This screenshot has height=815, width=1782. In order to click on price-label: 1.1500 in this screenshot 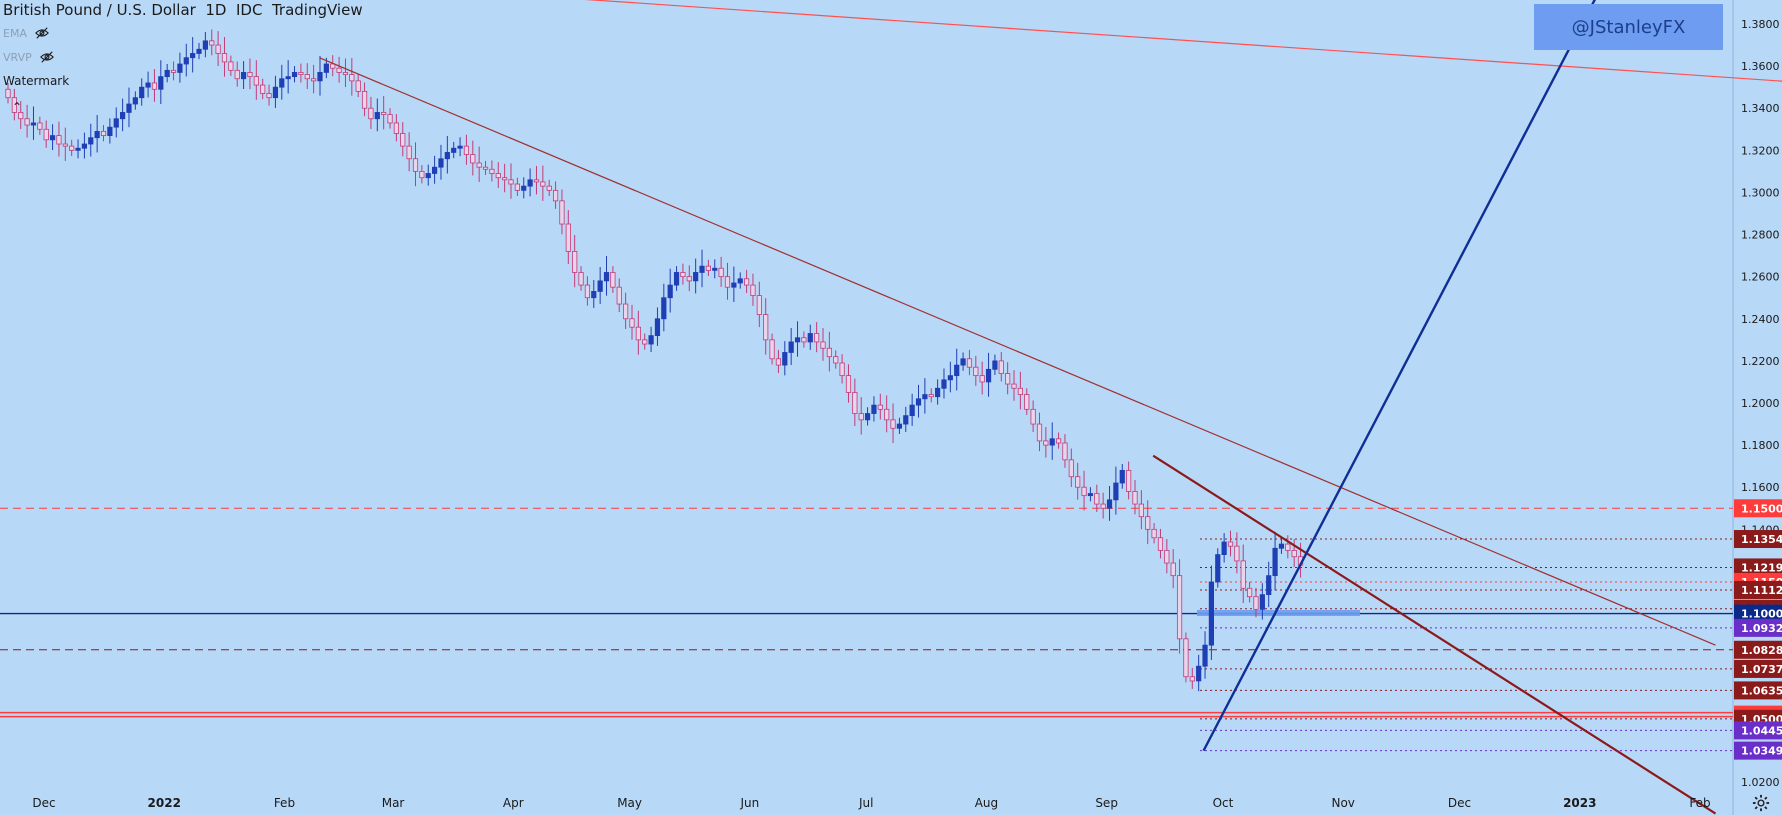, I will do `click(1761, 508)`.